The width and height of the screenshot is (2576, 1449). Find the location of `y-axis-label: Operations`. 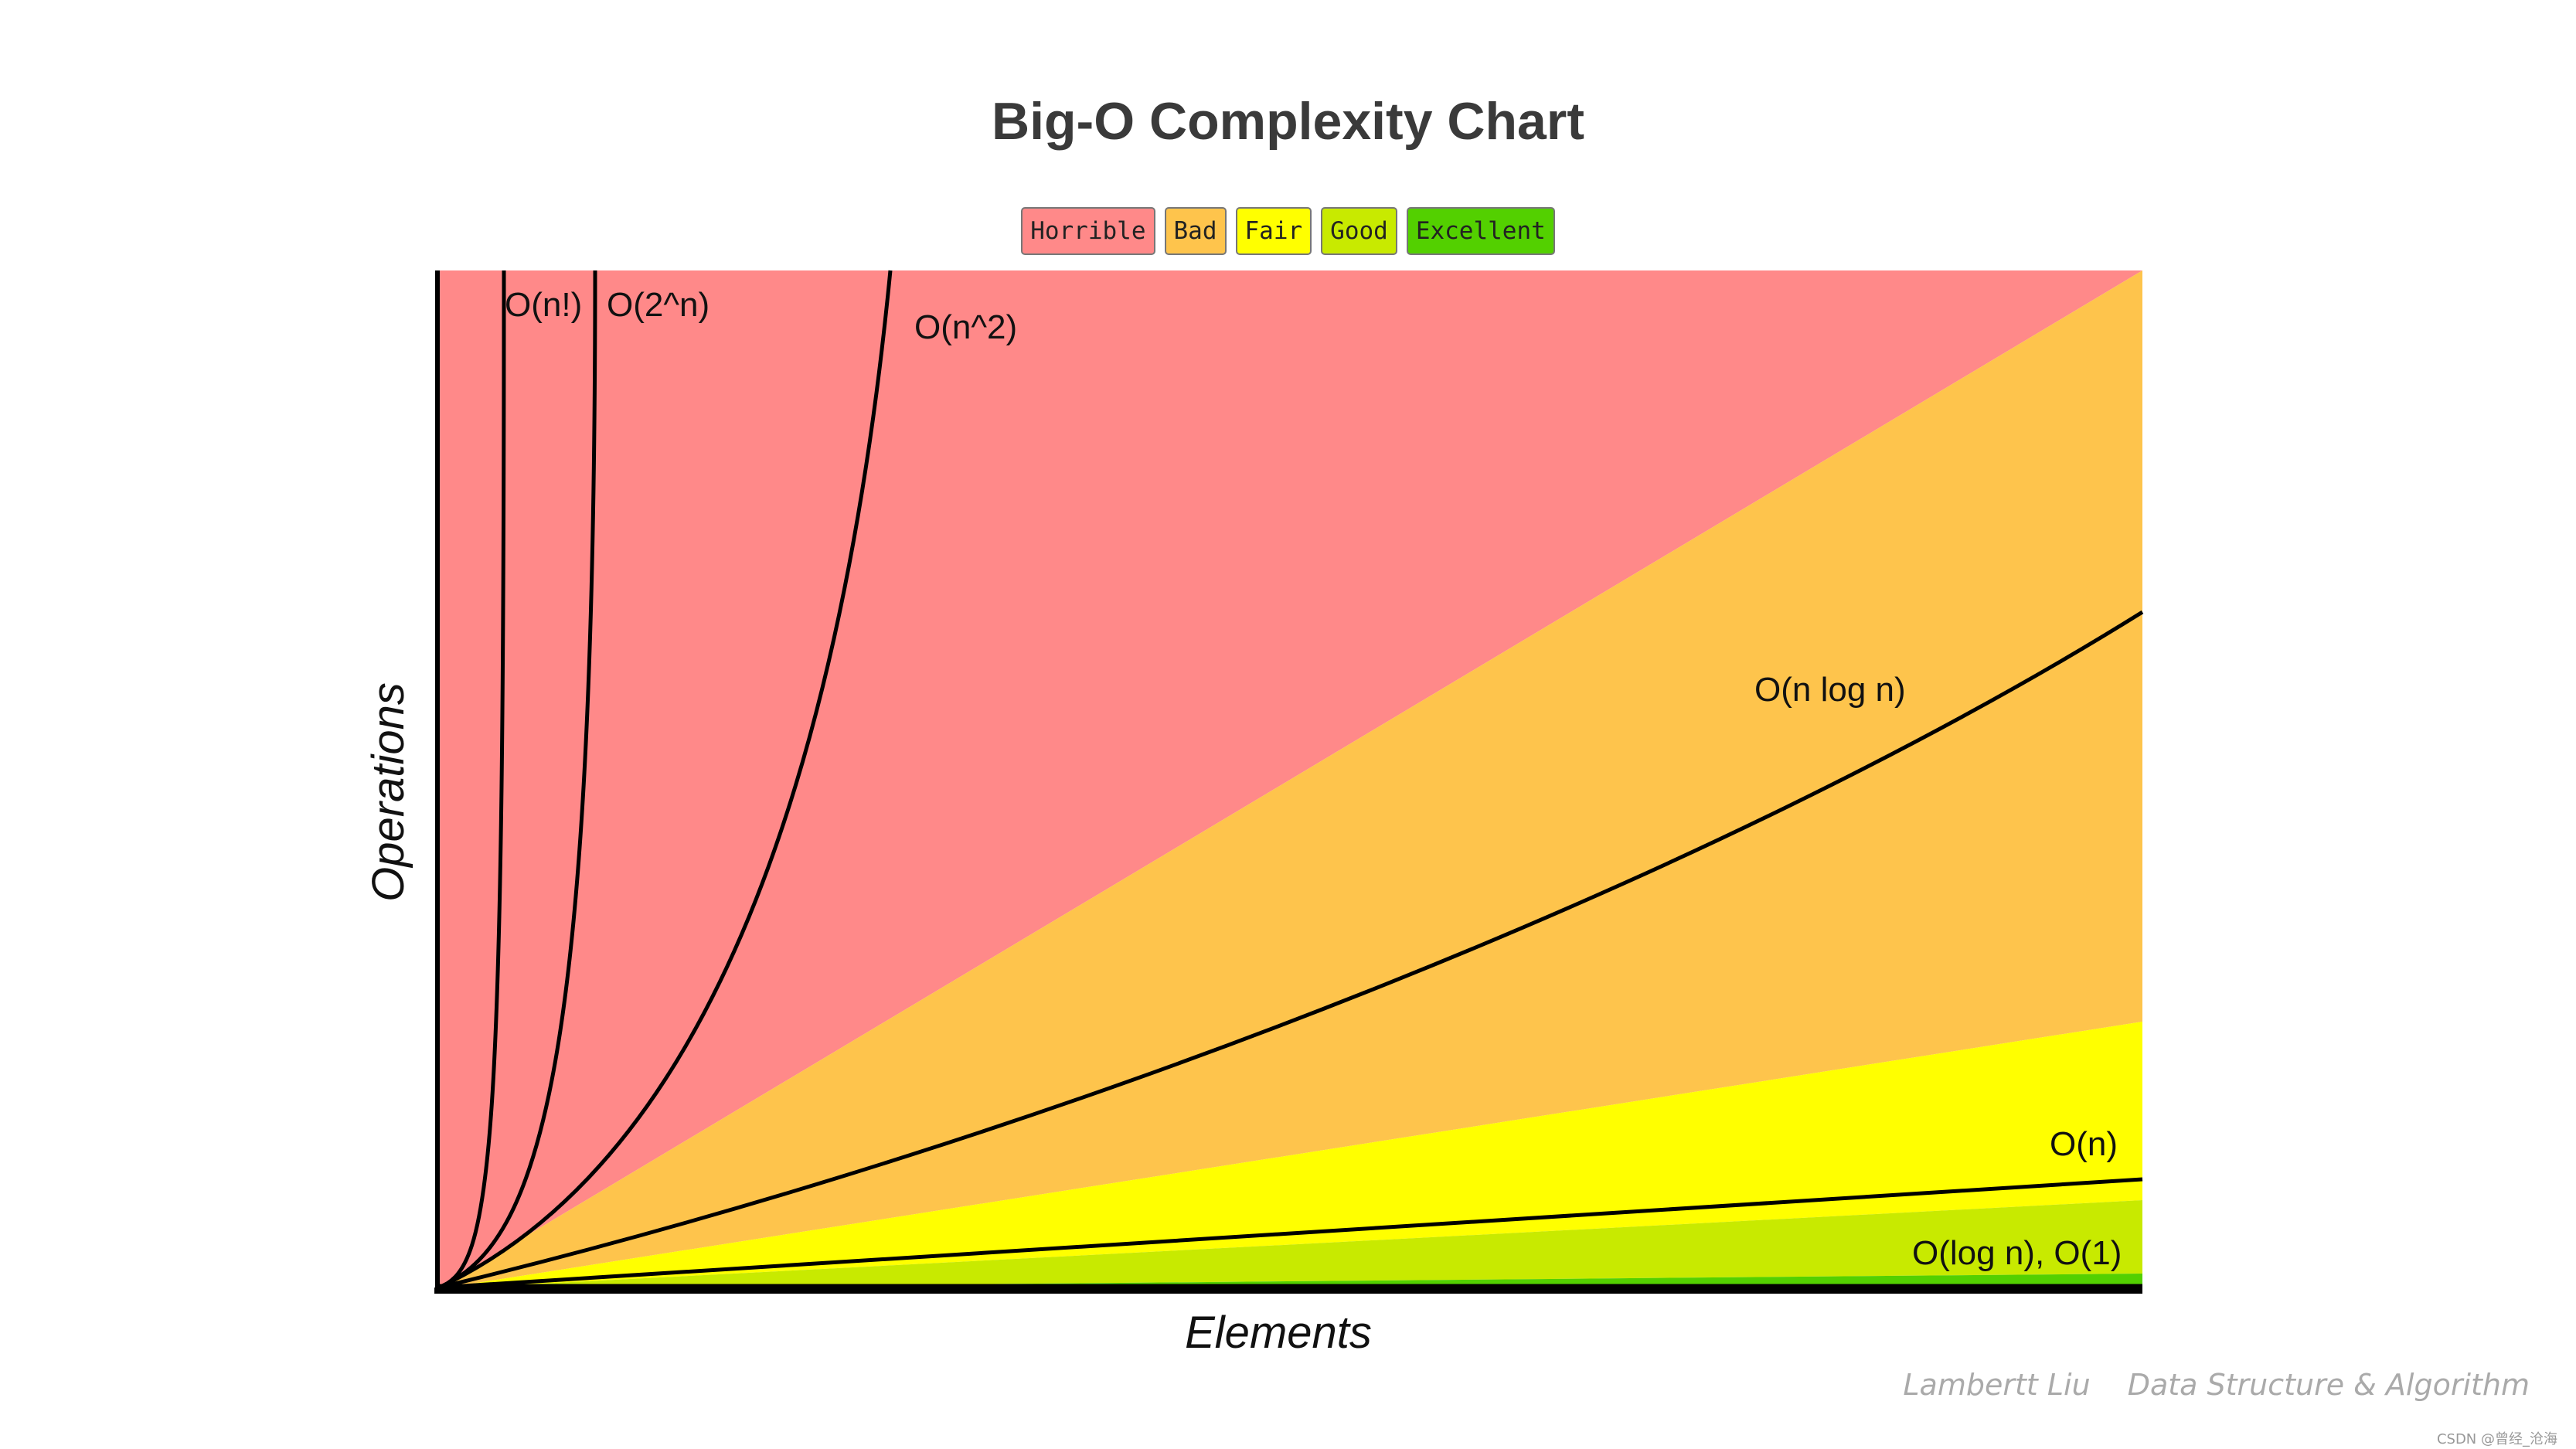

y-axis-label: Operations is located at coordinates (388, 792).